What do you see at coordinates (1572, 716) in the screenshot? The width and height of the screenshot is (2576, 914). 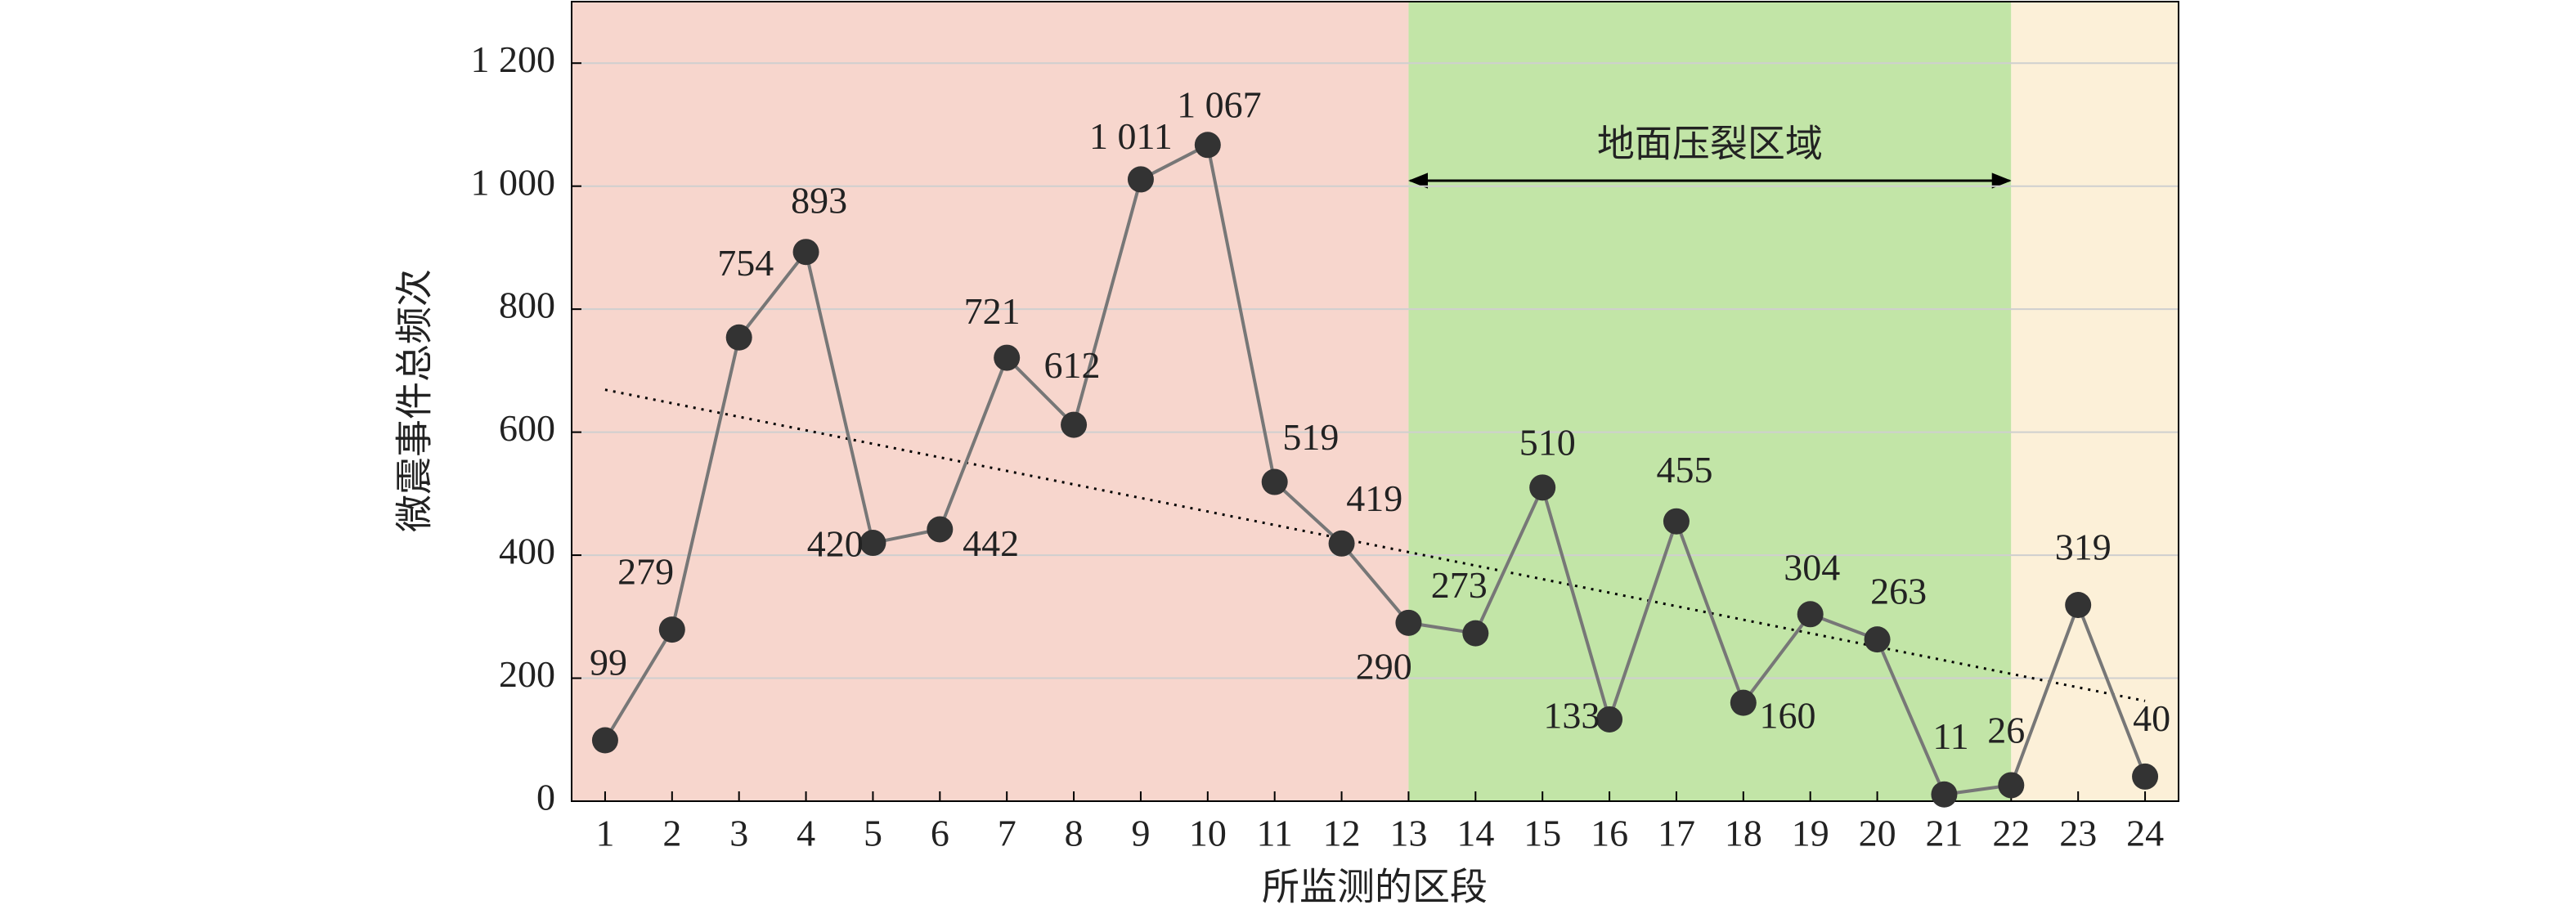 I see `data-label: 133` at bounding box center [1572, 716].